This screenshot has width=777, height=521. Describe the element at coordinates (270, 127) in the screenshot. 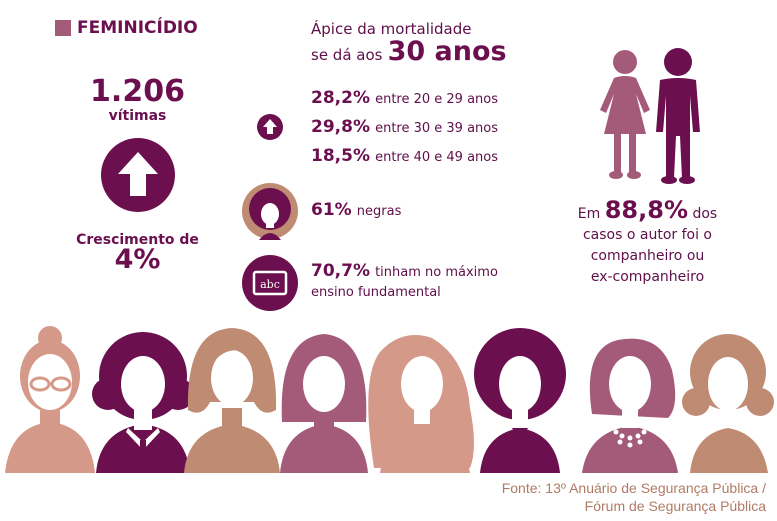

I see `age-arrow-icon` at that location.